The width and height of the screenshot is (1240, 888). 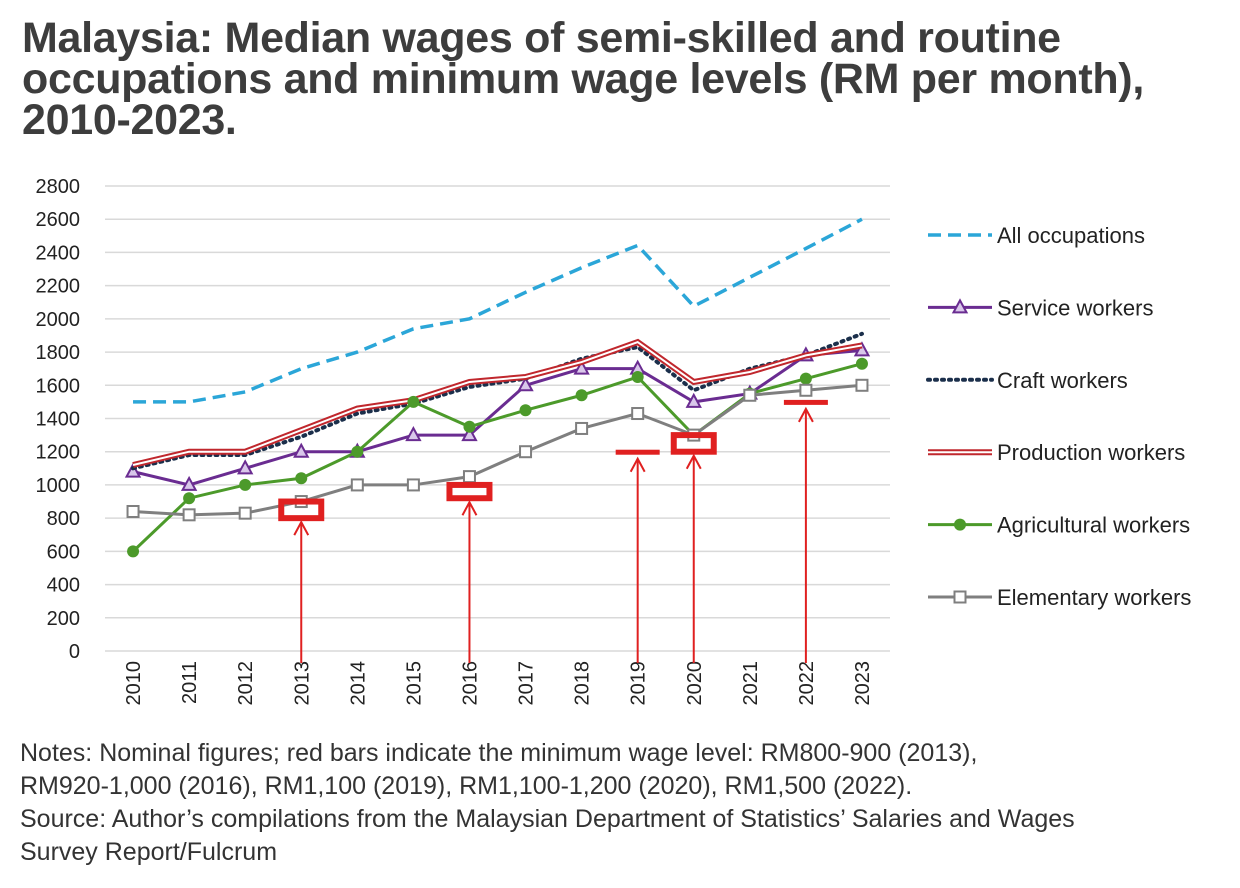 What do you see at coordinates (1094, 597) in the screenshot?
I see `legend-label: Elementary workers` at bounding box center [1094, 597].